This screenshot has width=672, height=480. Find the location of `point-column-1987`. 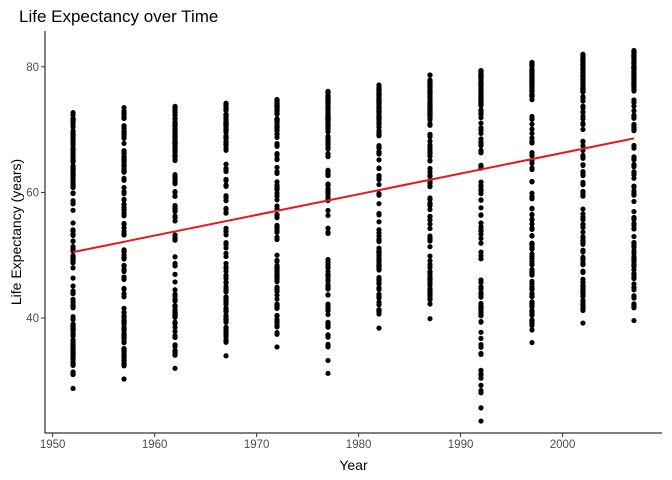

point-column-1987 is located at coordinates (430, 197).